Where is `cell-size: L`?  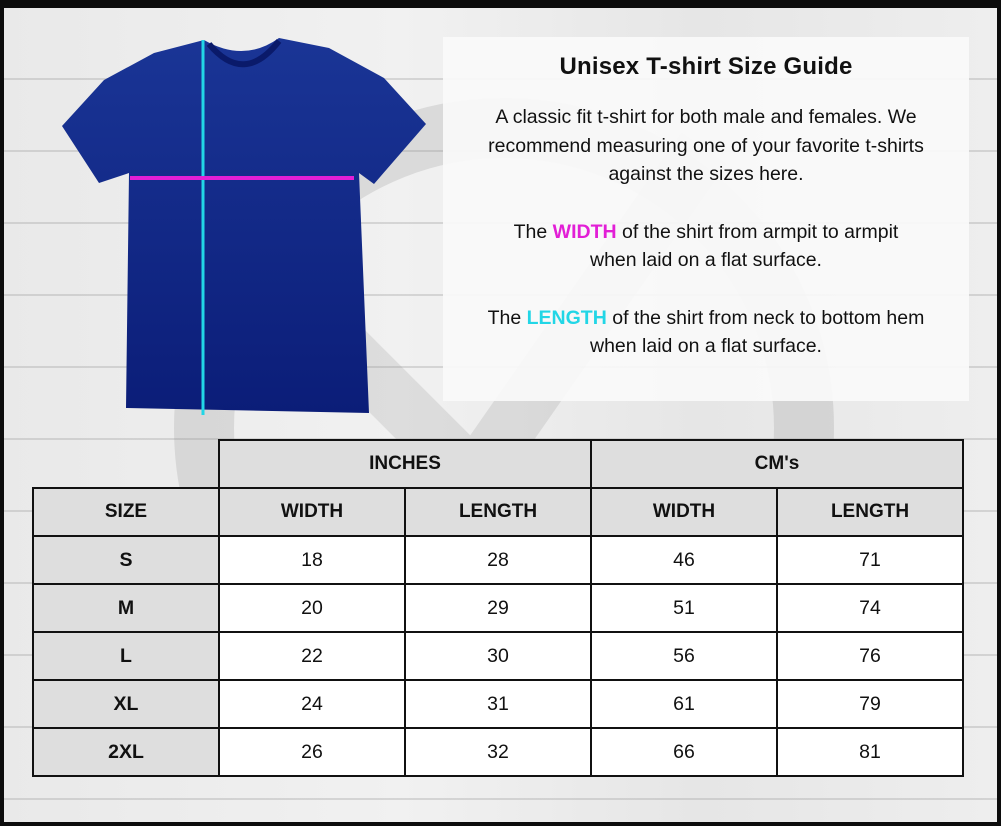
cell-size: L is located at coordinates (126, 656).